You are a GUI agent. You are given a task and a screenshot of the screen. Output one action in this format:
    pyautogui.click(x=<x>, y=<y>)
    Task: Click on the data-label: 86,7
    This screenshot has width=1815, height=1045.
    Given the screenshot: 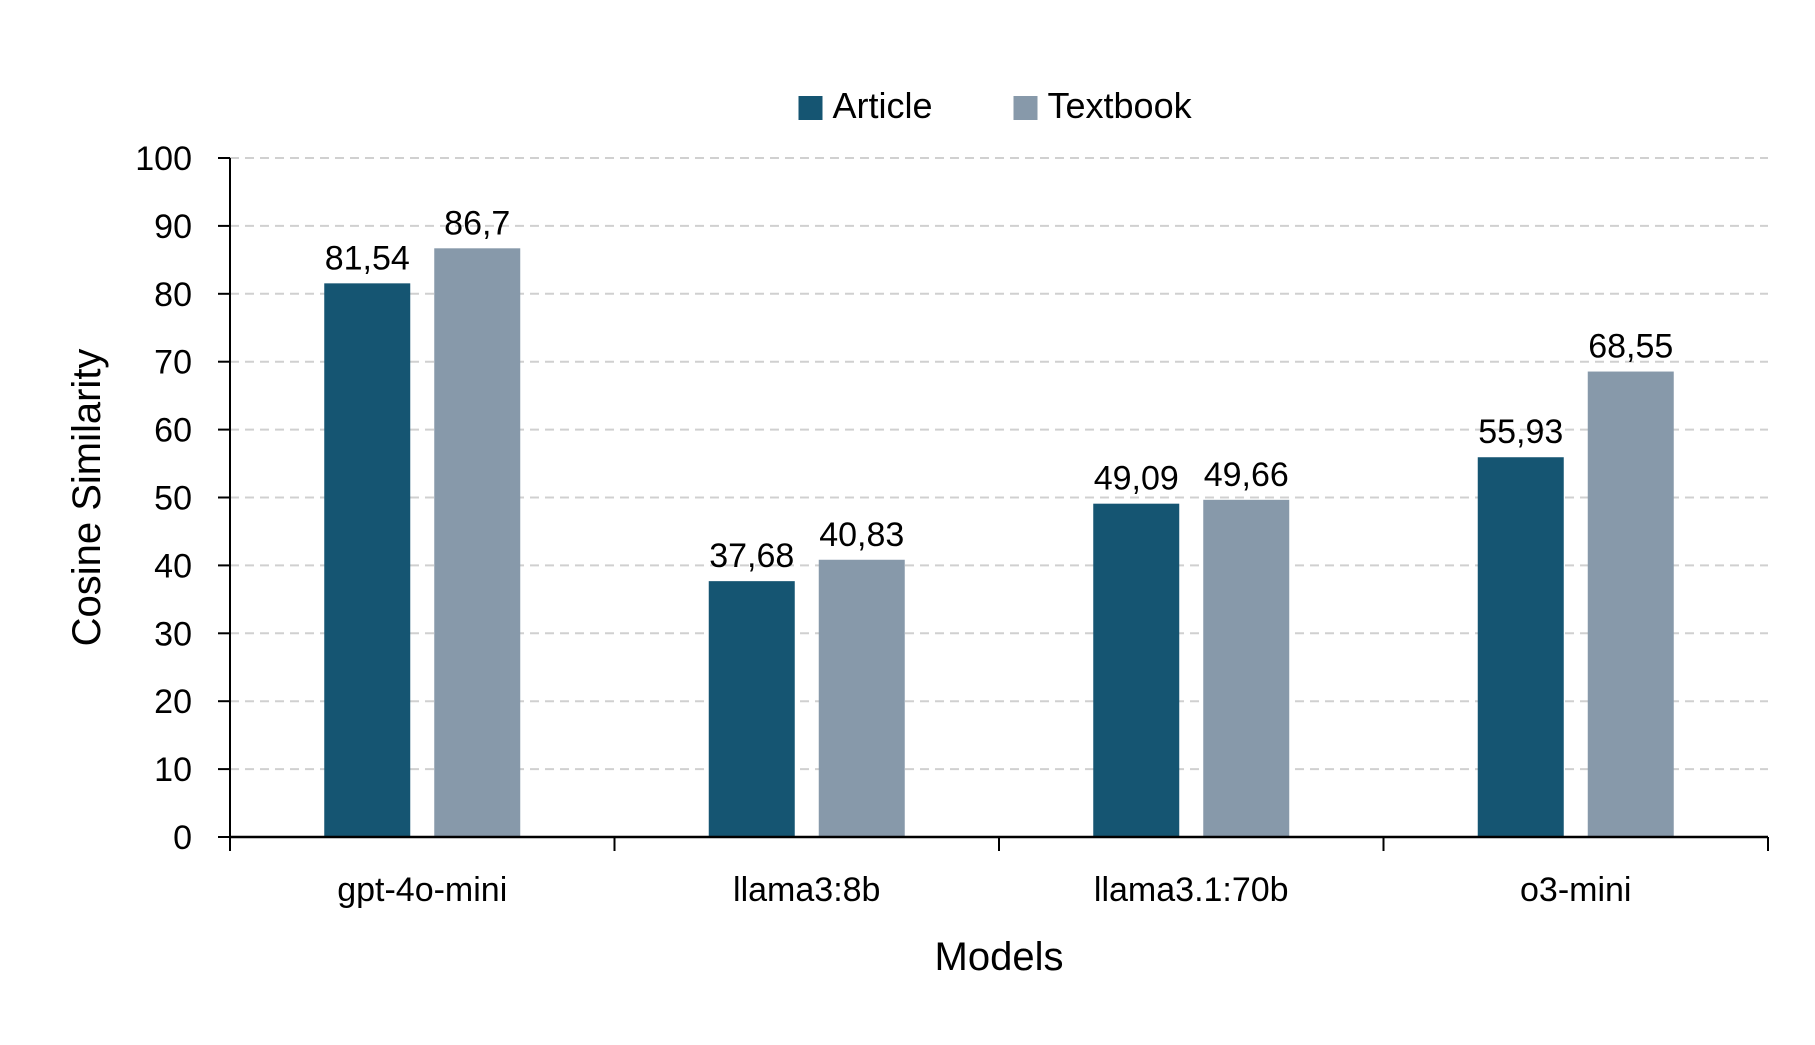 What is the action you would take?
    pyautogui.click(x=477, y=223)
    